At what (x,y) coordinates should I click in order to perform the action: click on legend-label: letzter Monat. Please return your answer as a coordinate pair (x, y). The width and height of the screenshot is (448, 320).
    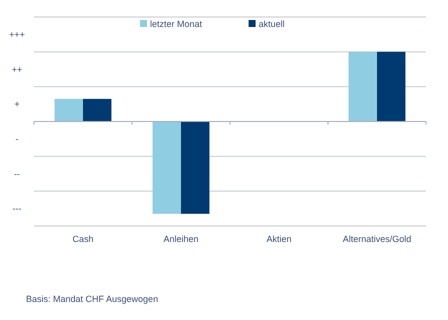
    Looking at the image, I should click on (176, 24).